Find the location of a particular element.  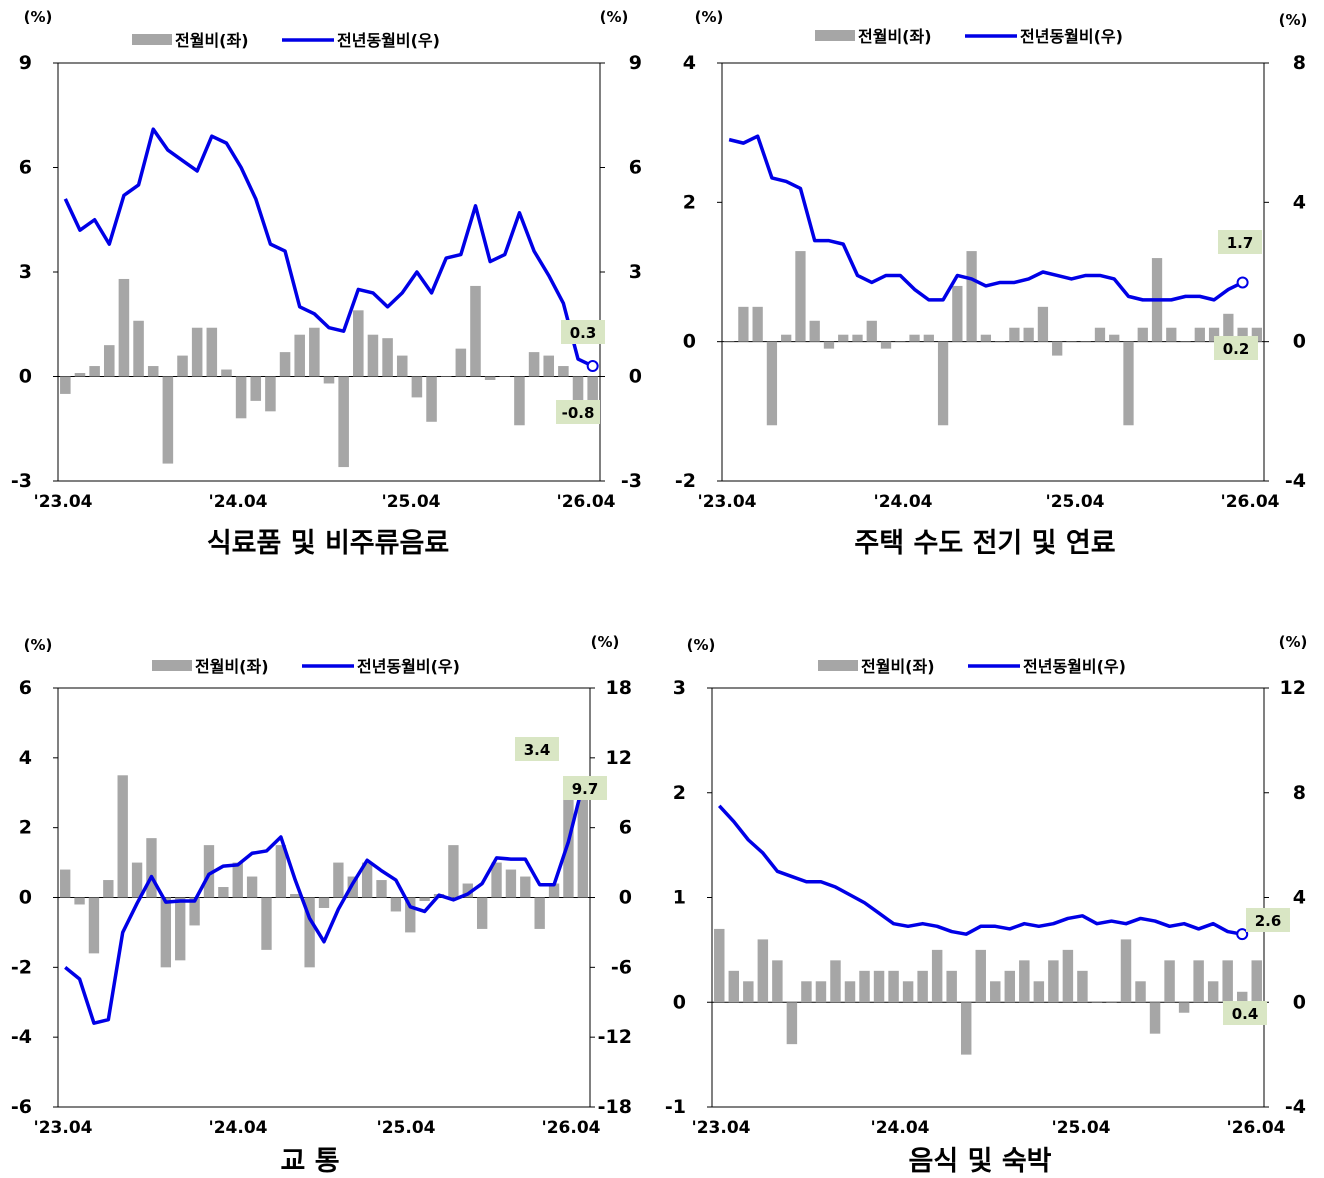

legend-line-label: 전년동월비(우) is located at coordinates (388, 40).